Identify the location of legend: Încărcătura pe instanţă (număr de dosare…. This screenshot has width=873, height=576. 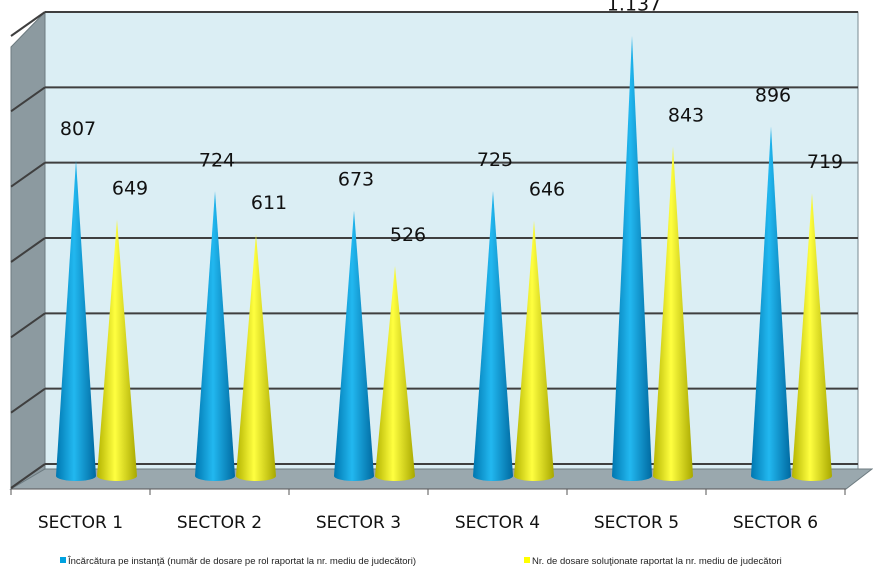
(421, 561).